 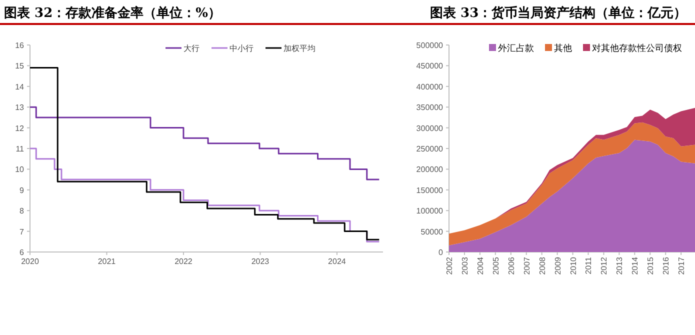 What do you see at coordinates (20, 66) in the screenshot?
I see `y-tick-label: 15` at bounding box center [20, 66].